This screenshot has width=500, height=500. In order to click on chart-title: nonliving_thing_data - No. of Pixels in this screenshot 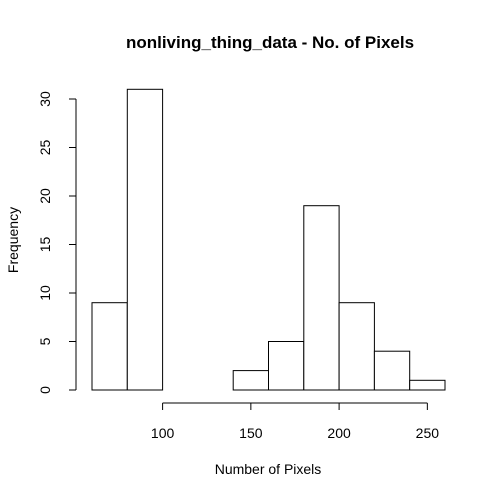, I will do `click(270, 42)`.